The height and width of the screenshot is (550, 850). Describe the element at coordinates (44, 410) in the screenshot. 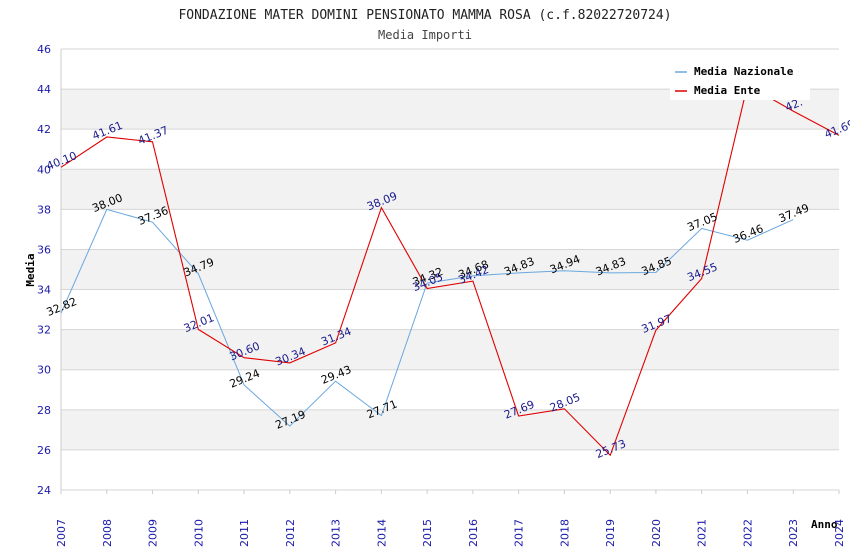

I see `y-tick-label: 28` at that location.